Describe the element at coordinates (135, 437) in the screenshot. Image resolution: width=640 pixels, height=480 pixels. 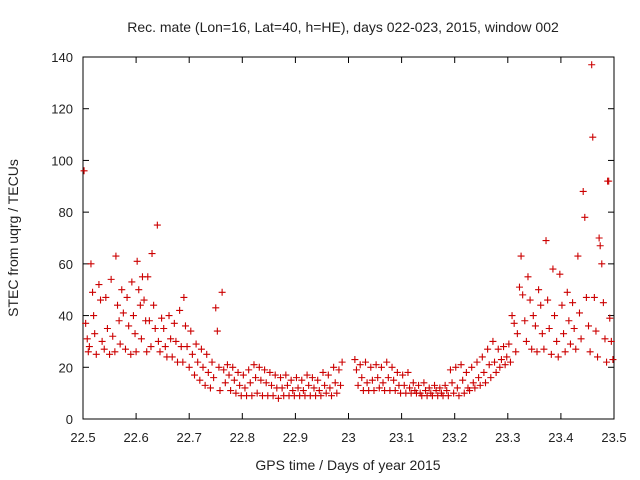
I see `x-tick-label: 22.6` at that location.